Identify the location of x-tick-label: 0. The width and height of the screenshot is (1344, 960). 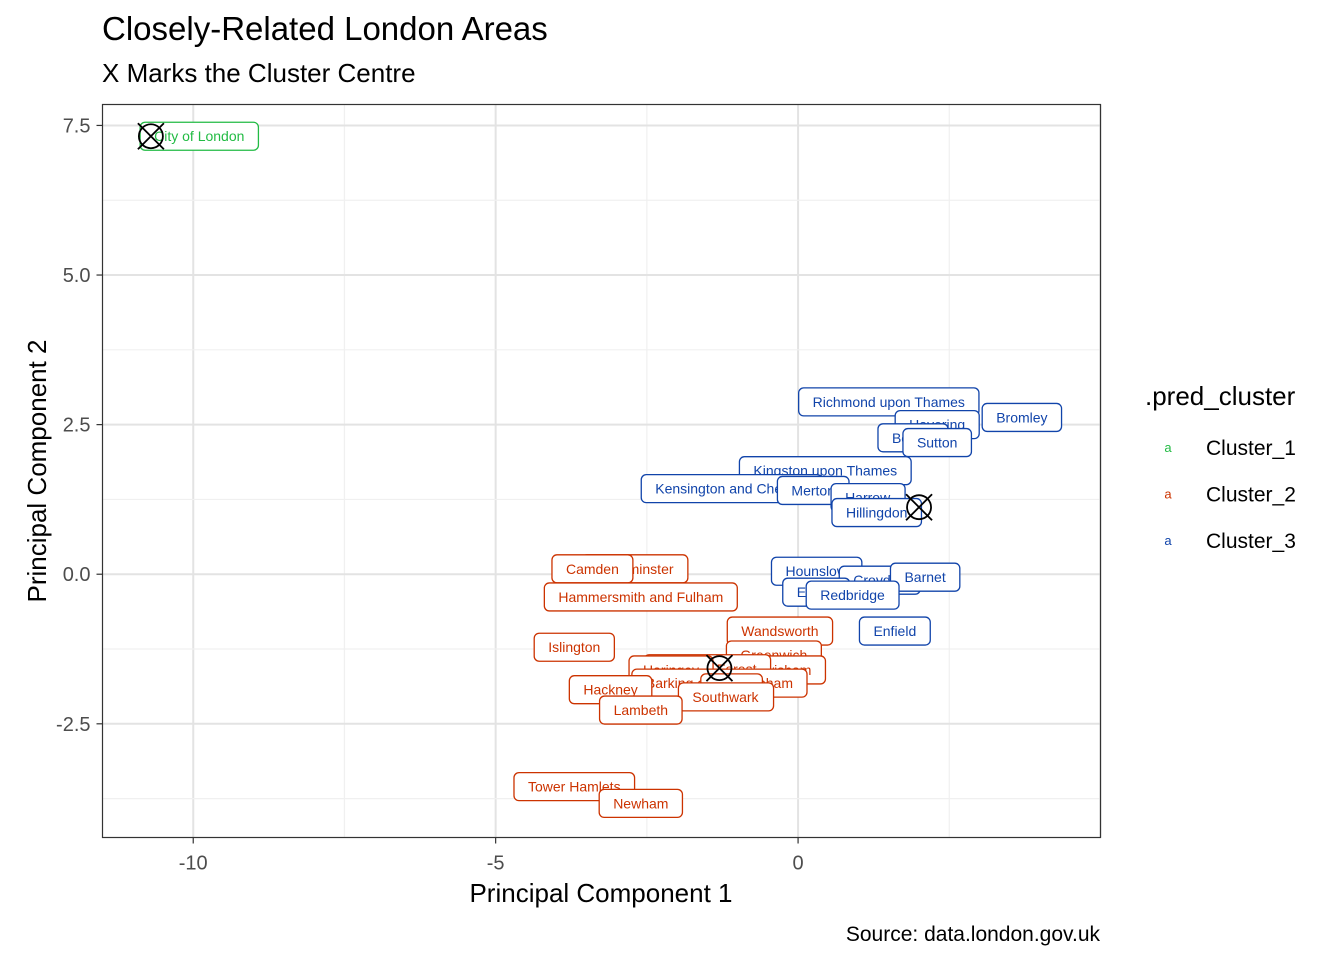
(798, 864).